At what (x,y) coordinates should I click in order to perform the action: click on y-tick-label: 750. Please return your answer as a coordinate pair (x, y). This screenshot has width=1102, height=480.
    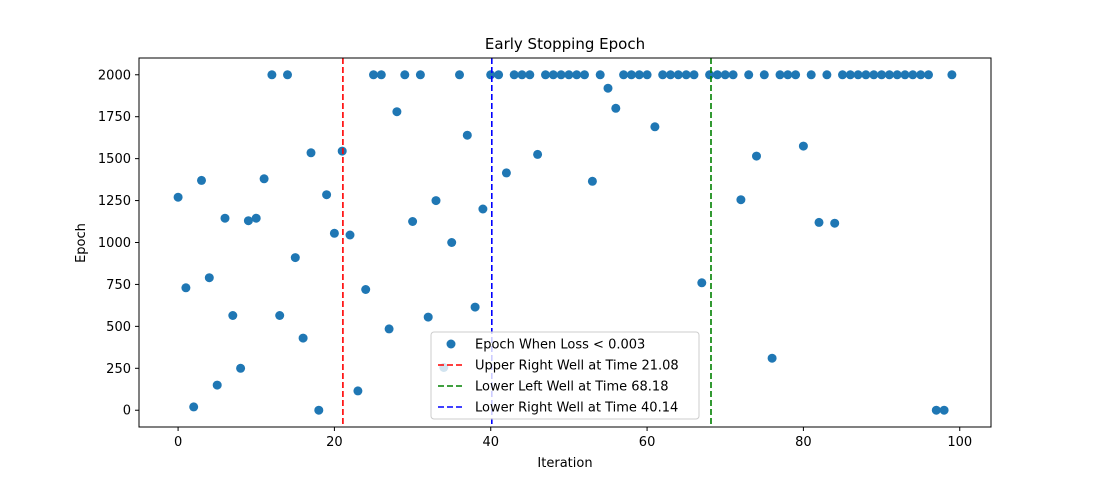
    Looking at the image, I should click on (118, 285).